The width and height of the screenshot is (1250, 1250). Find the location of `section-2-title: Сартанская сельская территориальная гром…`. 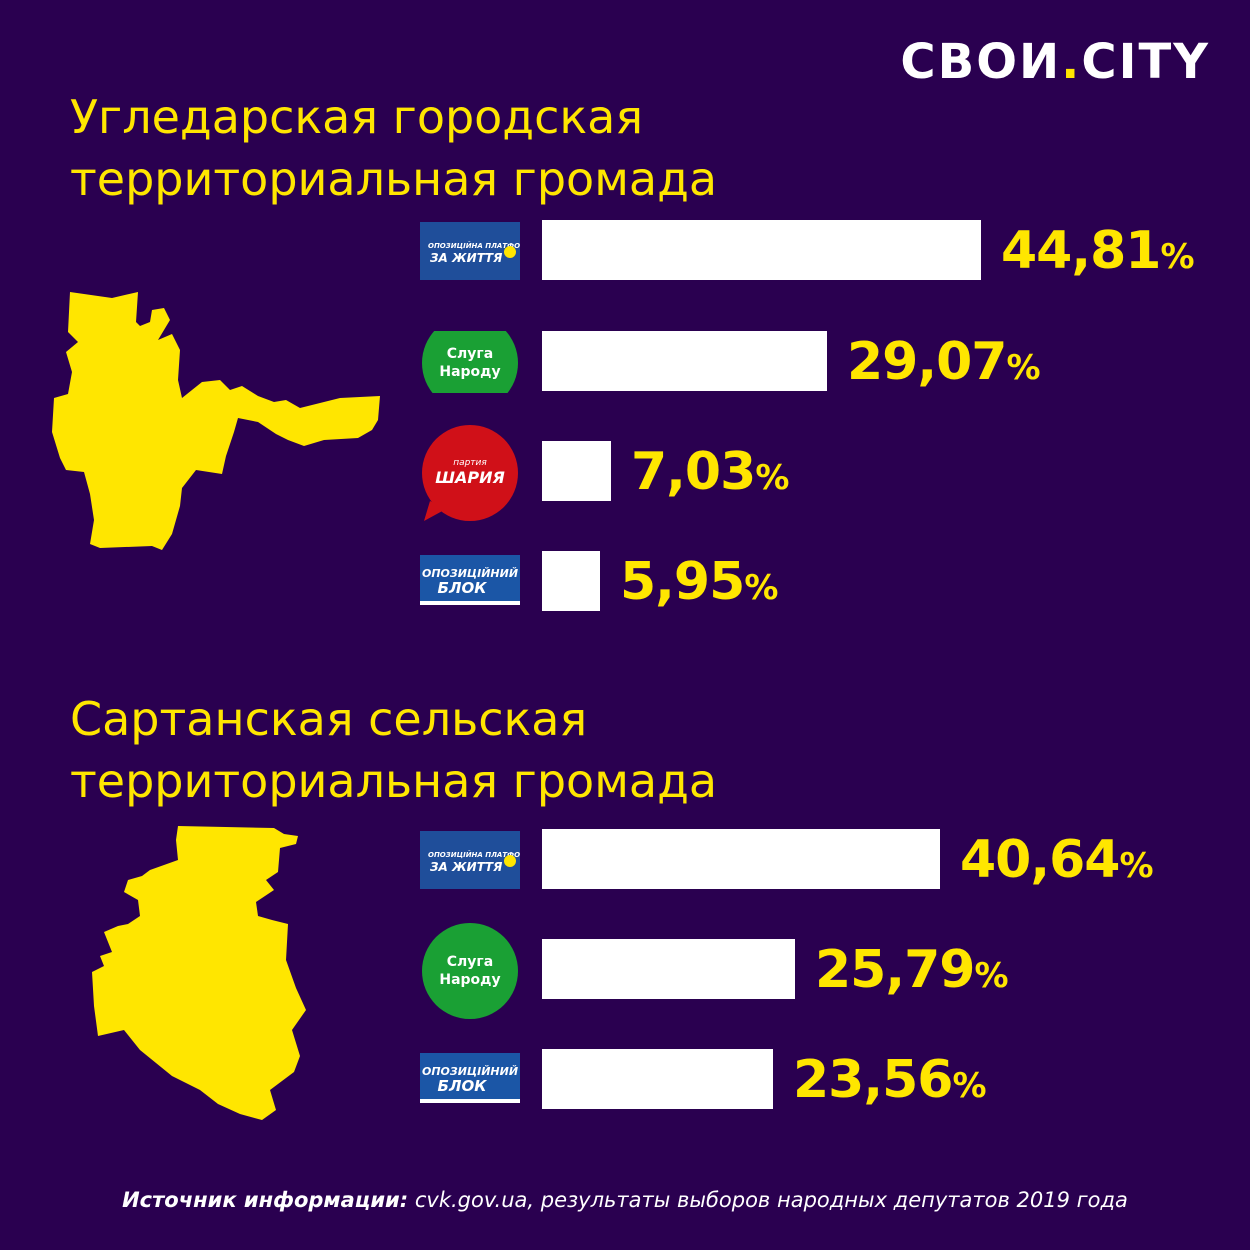

section-2-title: Сартанская сельская территориальная гром… is located at coordinates (450, 750).